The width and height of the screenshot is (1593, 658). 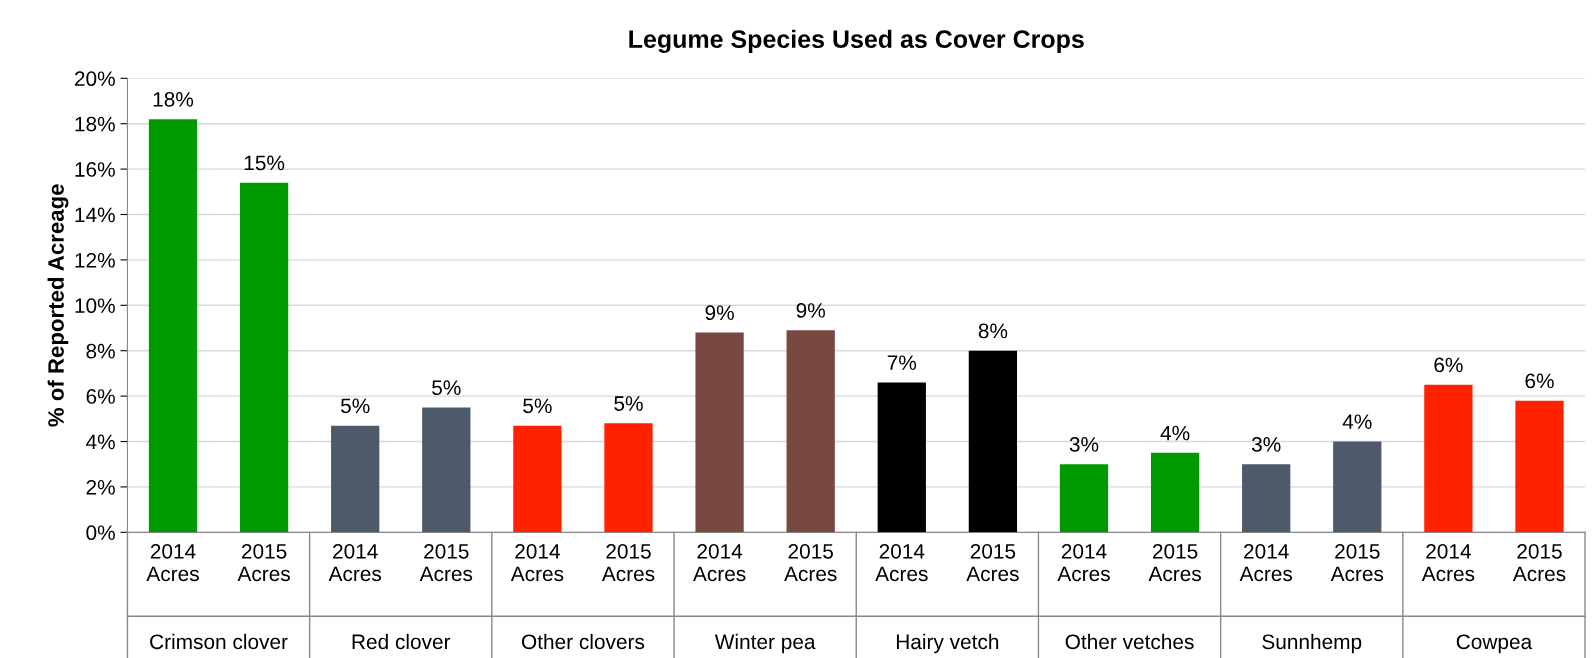 I want to click on data-label: 18%, so click(x=173, y=99).